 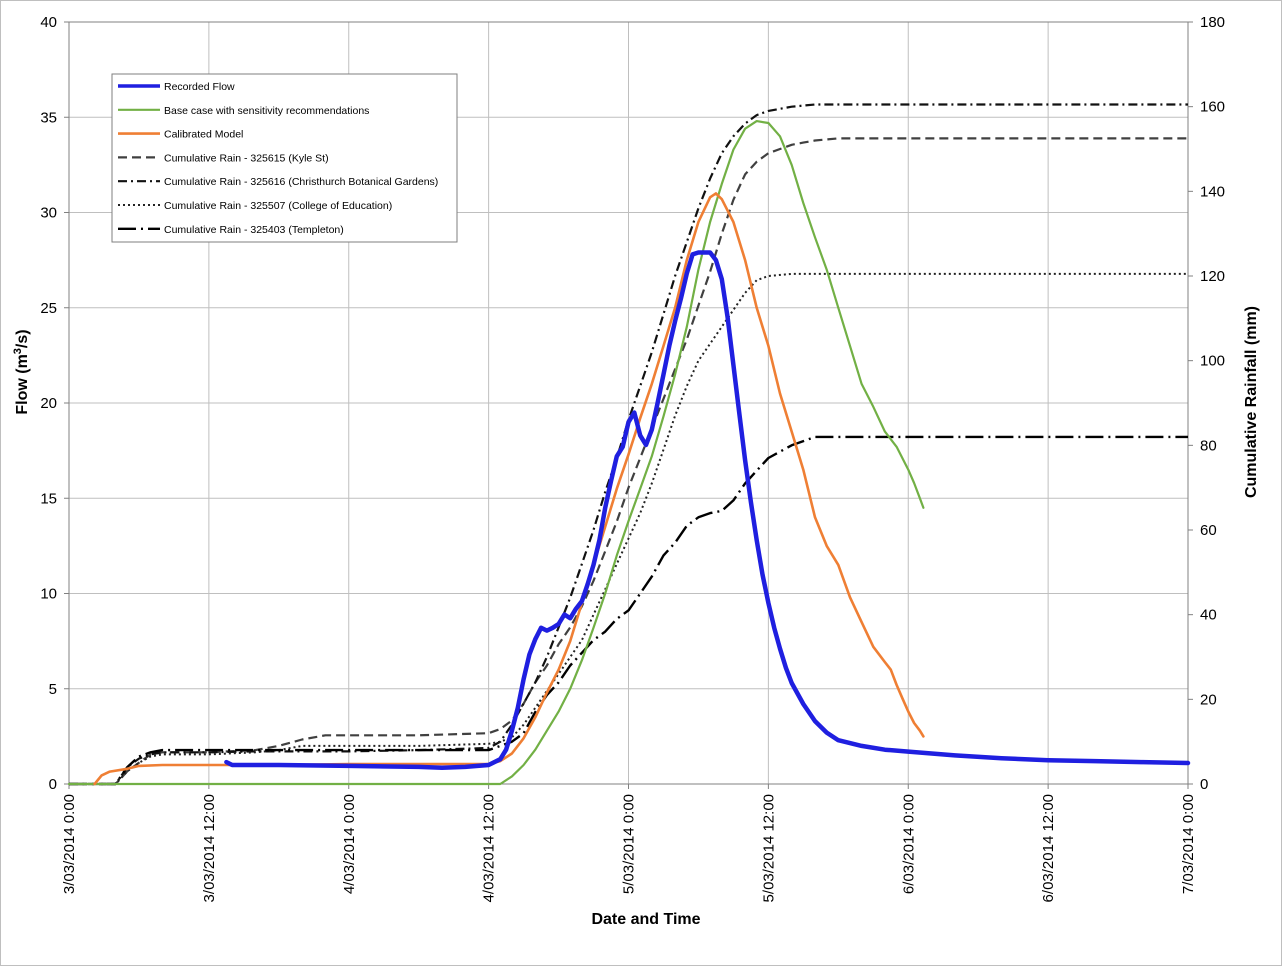 What do you see at coordinates (1208, 530) in the screenshot?
I see `y-right-tick-label: 60` at bounding box center [1208, 530].